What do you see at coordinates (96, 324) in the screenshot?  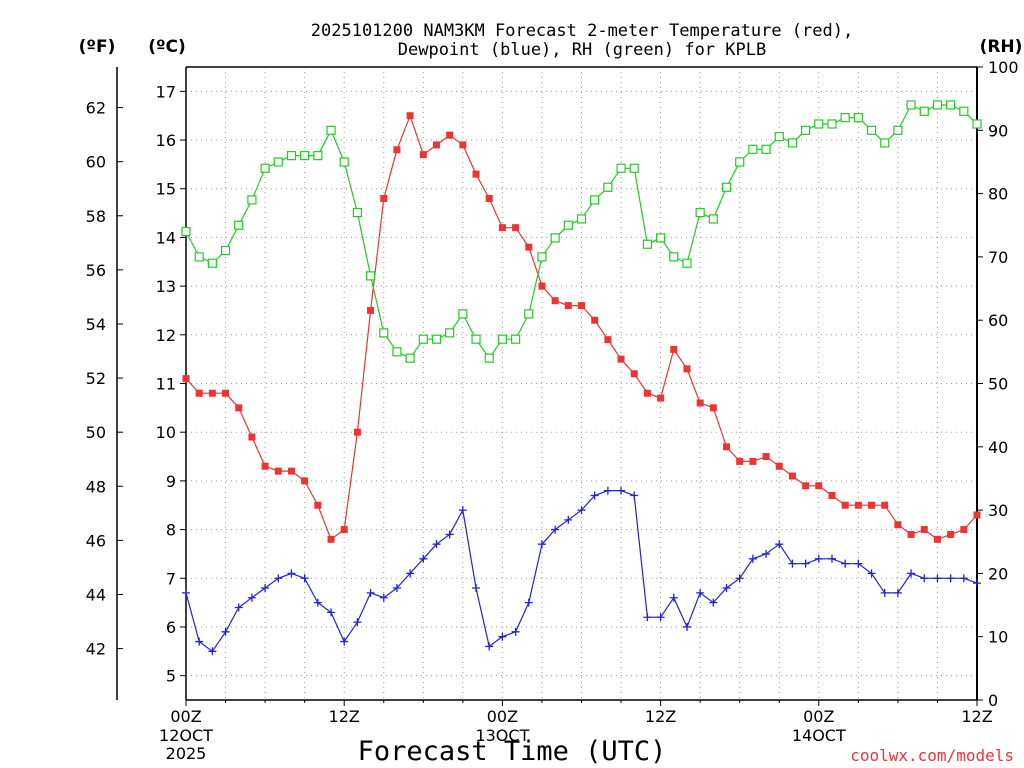 I see `fahrenheit-tick-label: 54` at bounding box center [96, 324].